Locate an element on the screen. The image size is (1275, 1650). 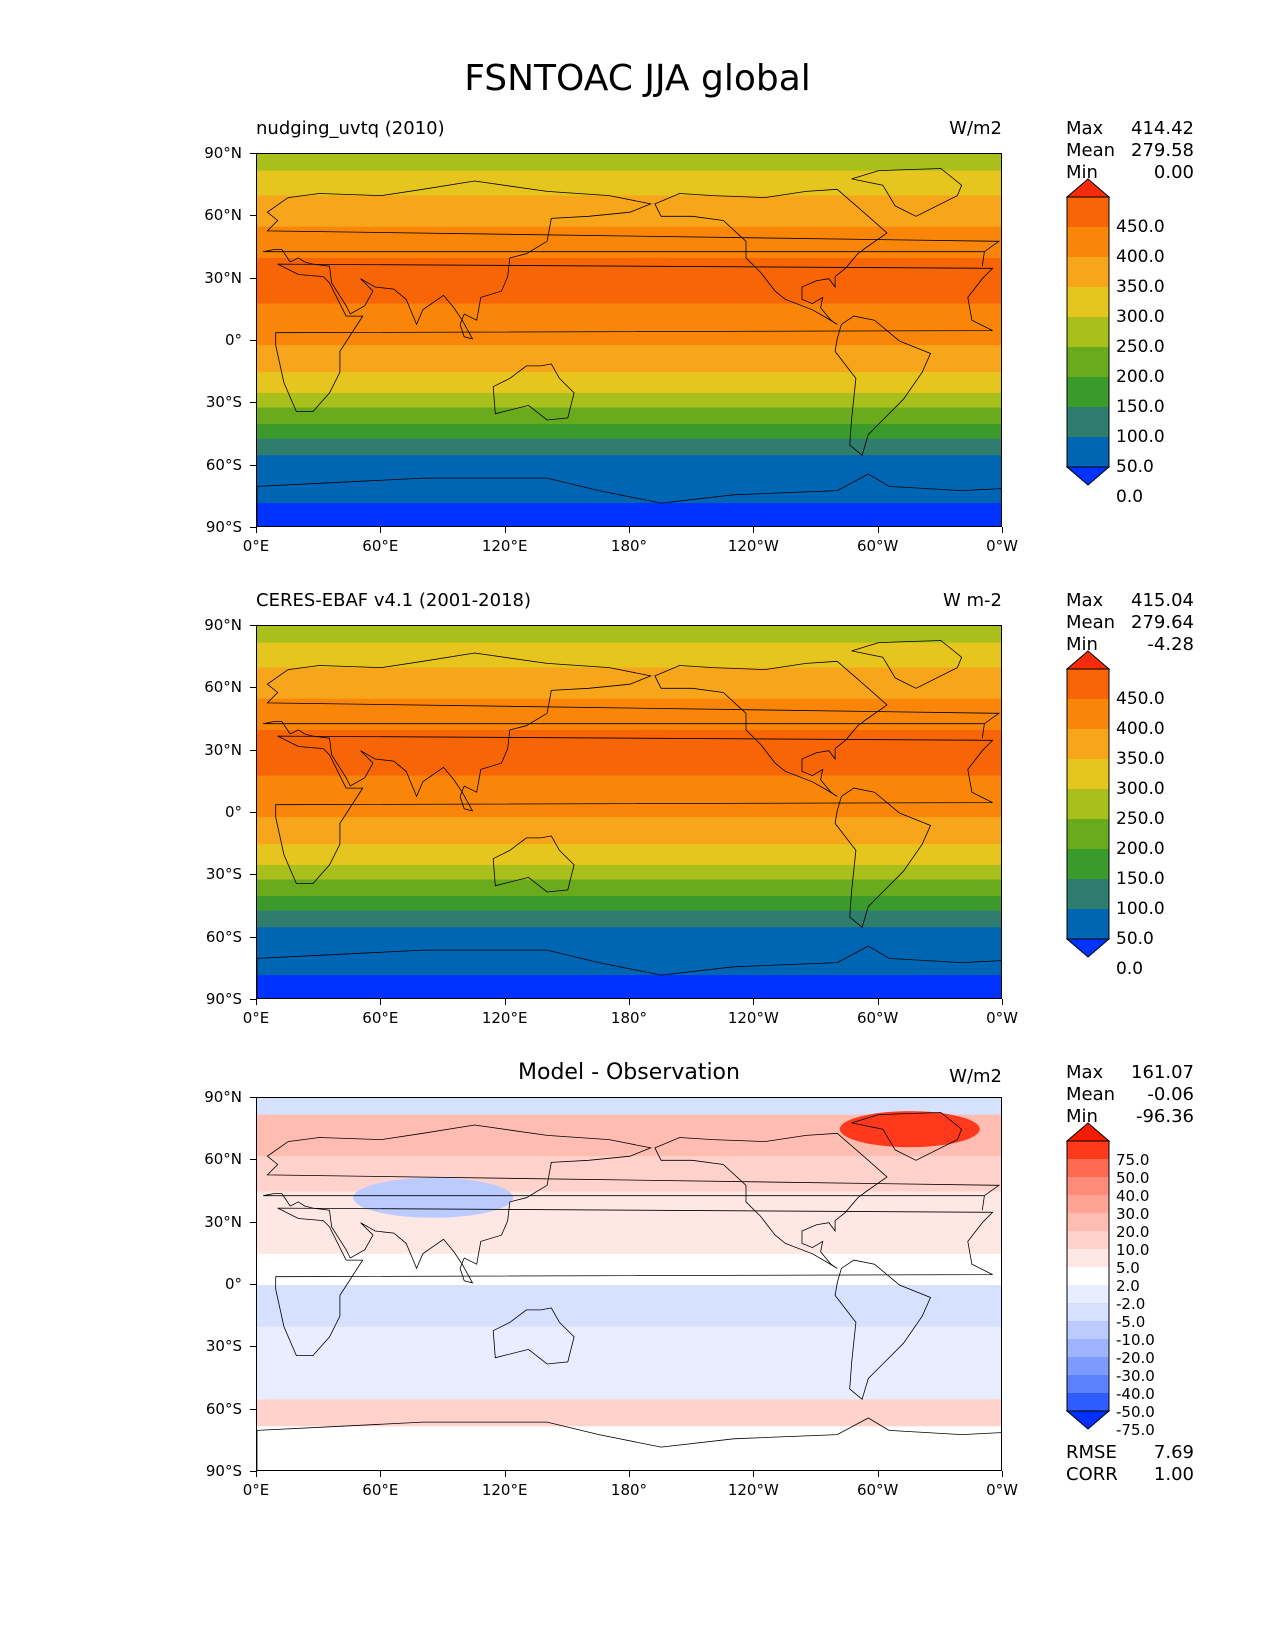
colorbar-tick-label: 400.0 is located at coordinates (1140, 257).